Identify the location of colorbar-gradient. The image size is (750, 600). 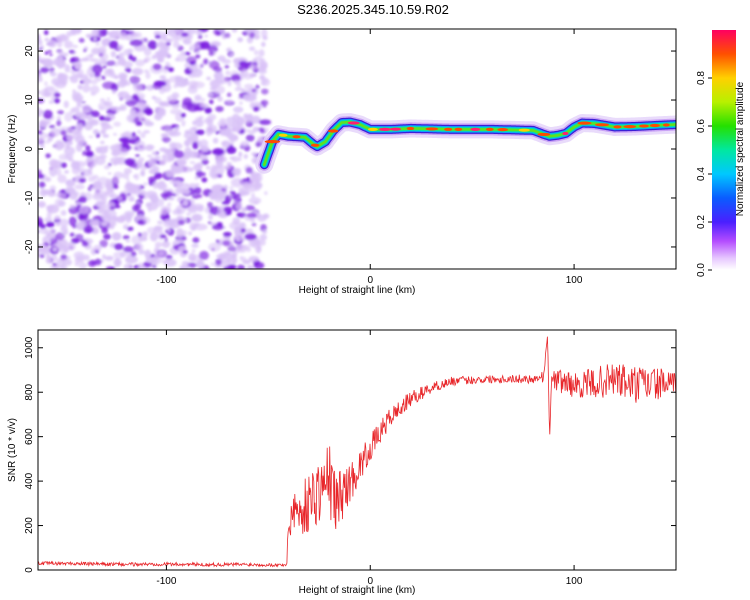
(724, 150).